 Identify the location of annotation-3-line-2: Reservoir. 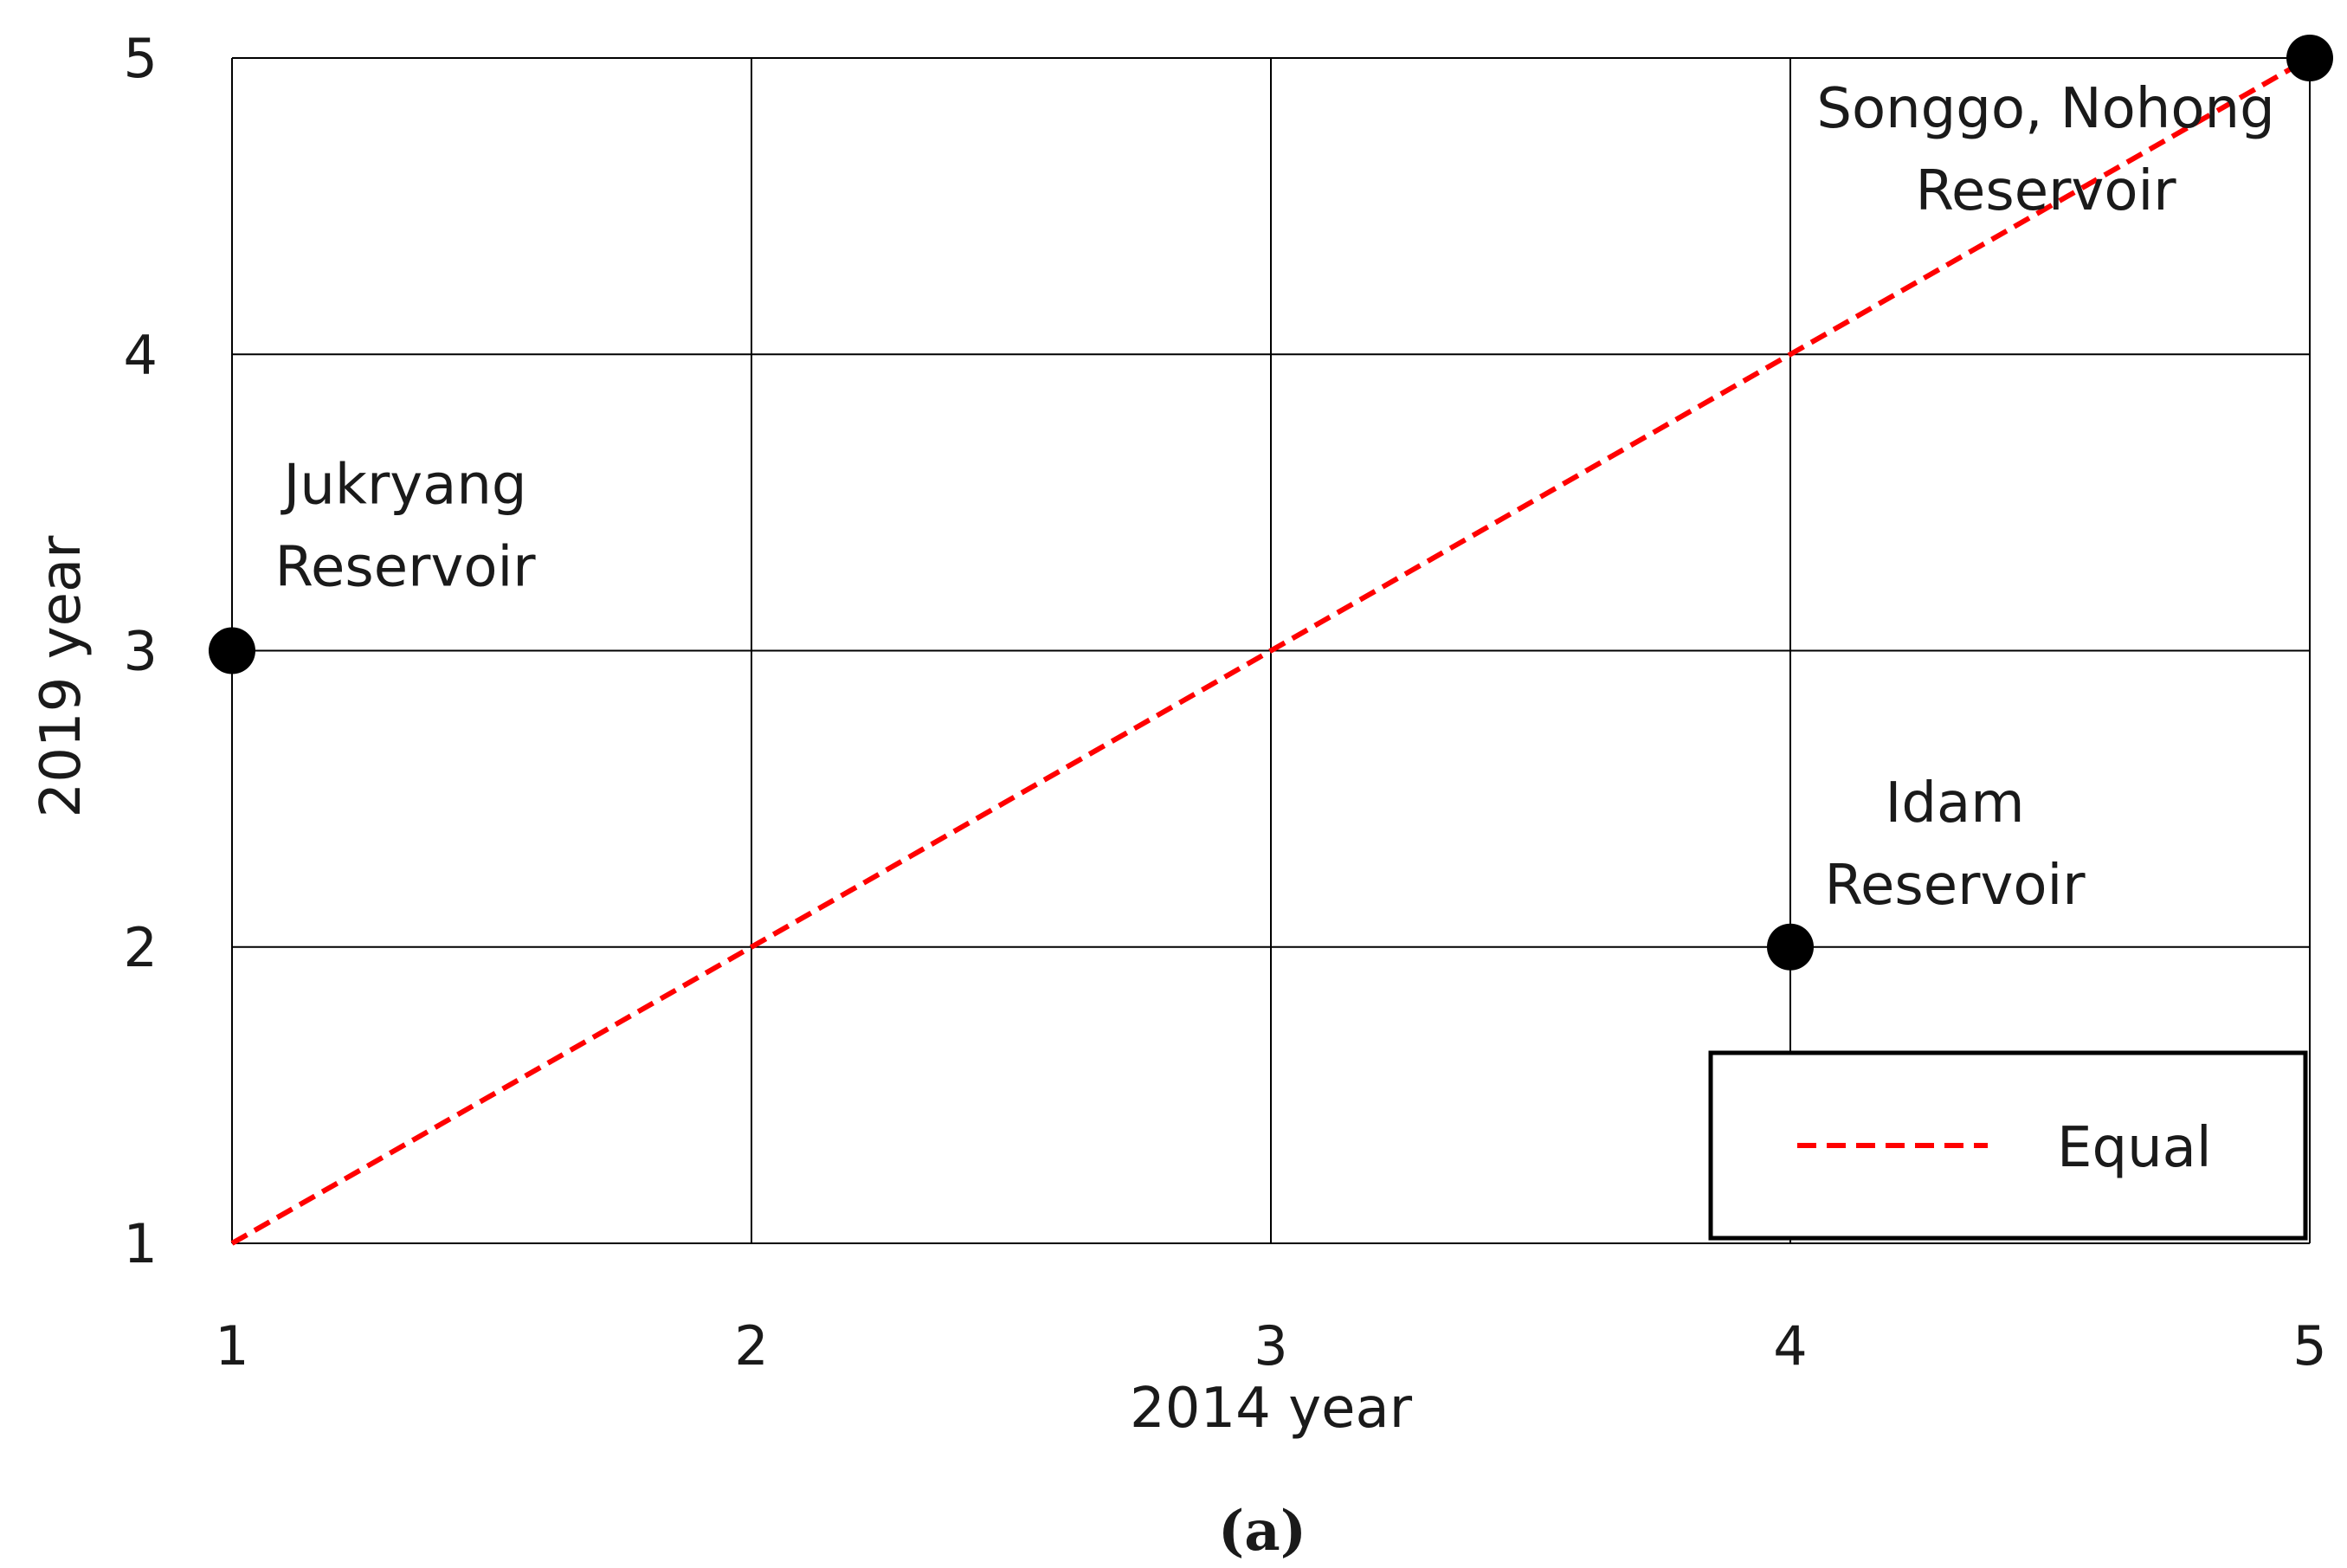
(2045, 191).